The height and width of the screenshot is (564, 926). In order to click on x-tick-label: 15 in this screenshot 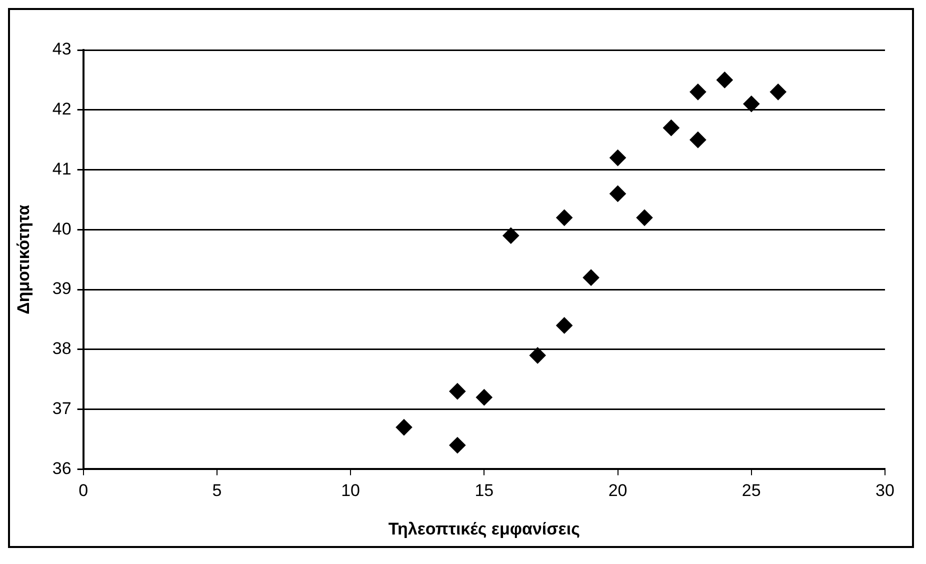, I will do `click(484, 490)`.